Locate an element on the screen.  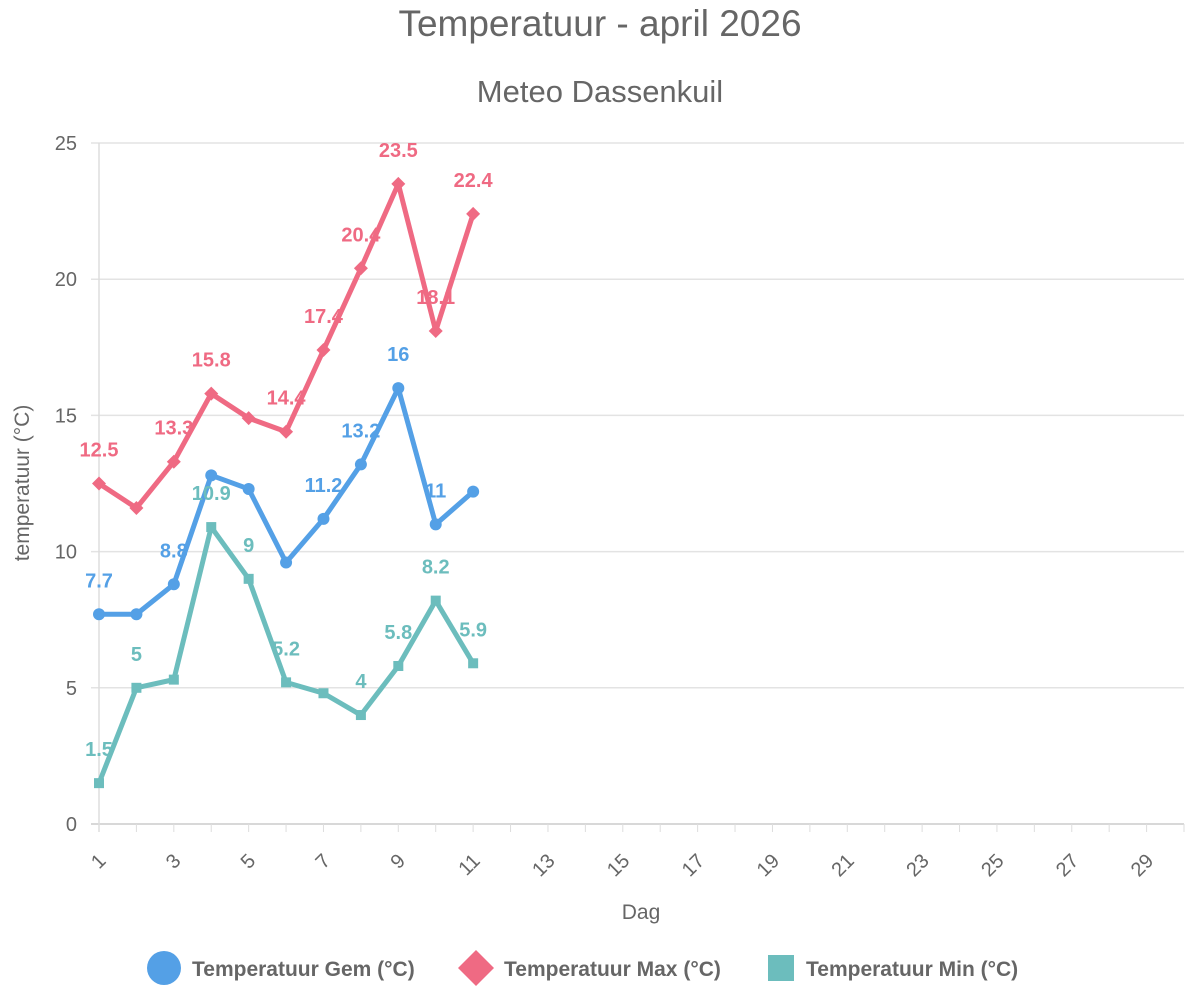
x-tick-label: 27 is located at coordinates (1067, 865).